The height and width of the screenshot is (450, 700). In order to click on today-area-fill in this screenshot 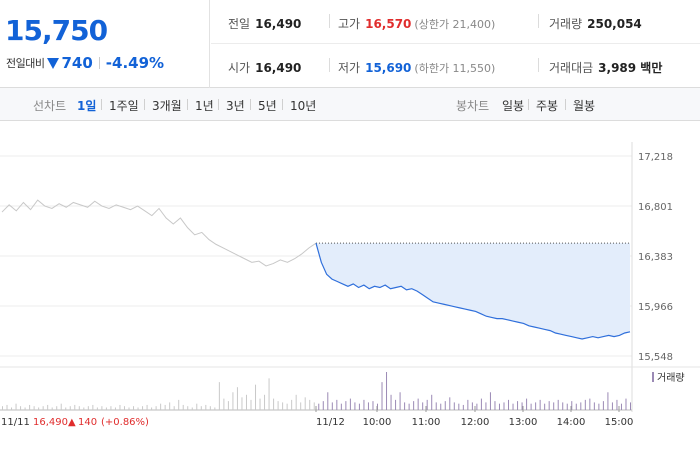, I will do `click(473, 291)`.